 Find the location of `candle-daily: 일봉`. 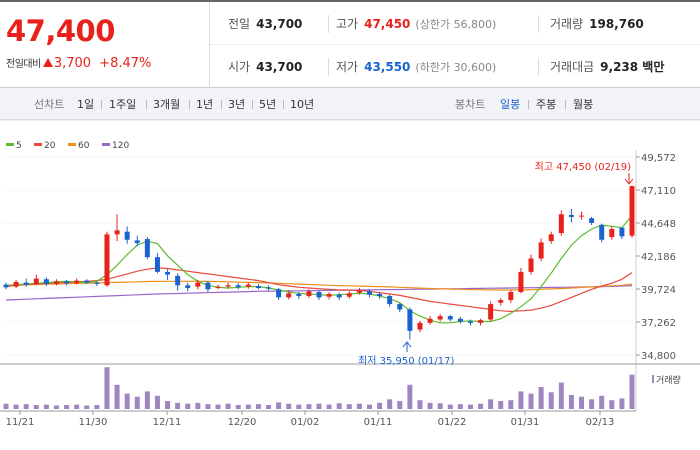

candle-daily: 일봉 is located at coordinates (510, 104).